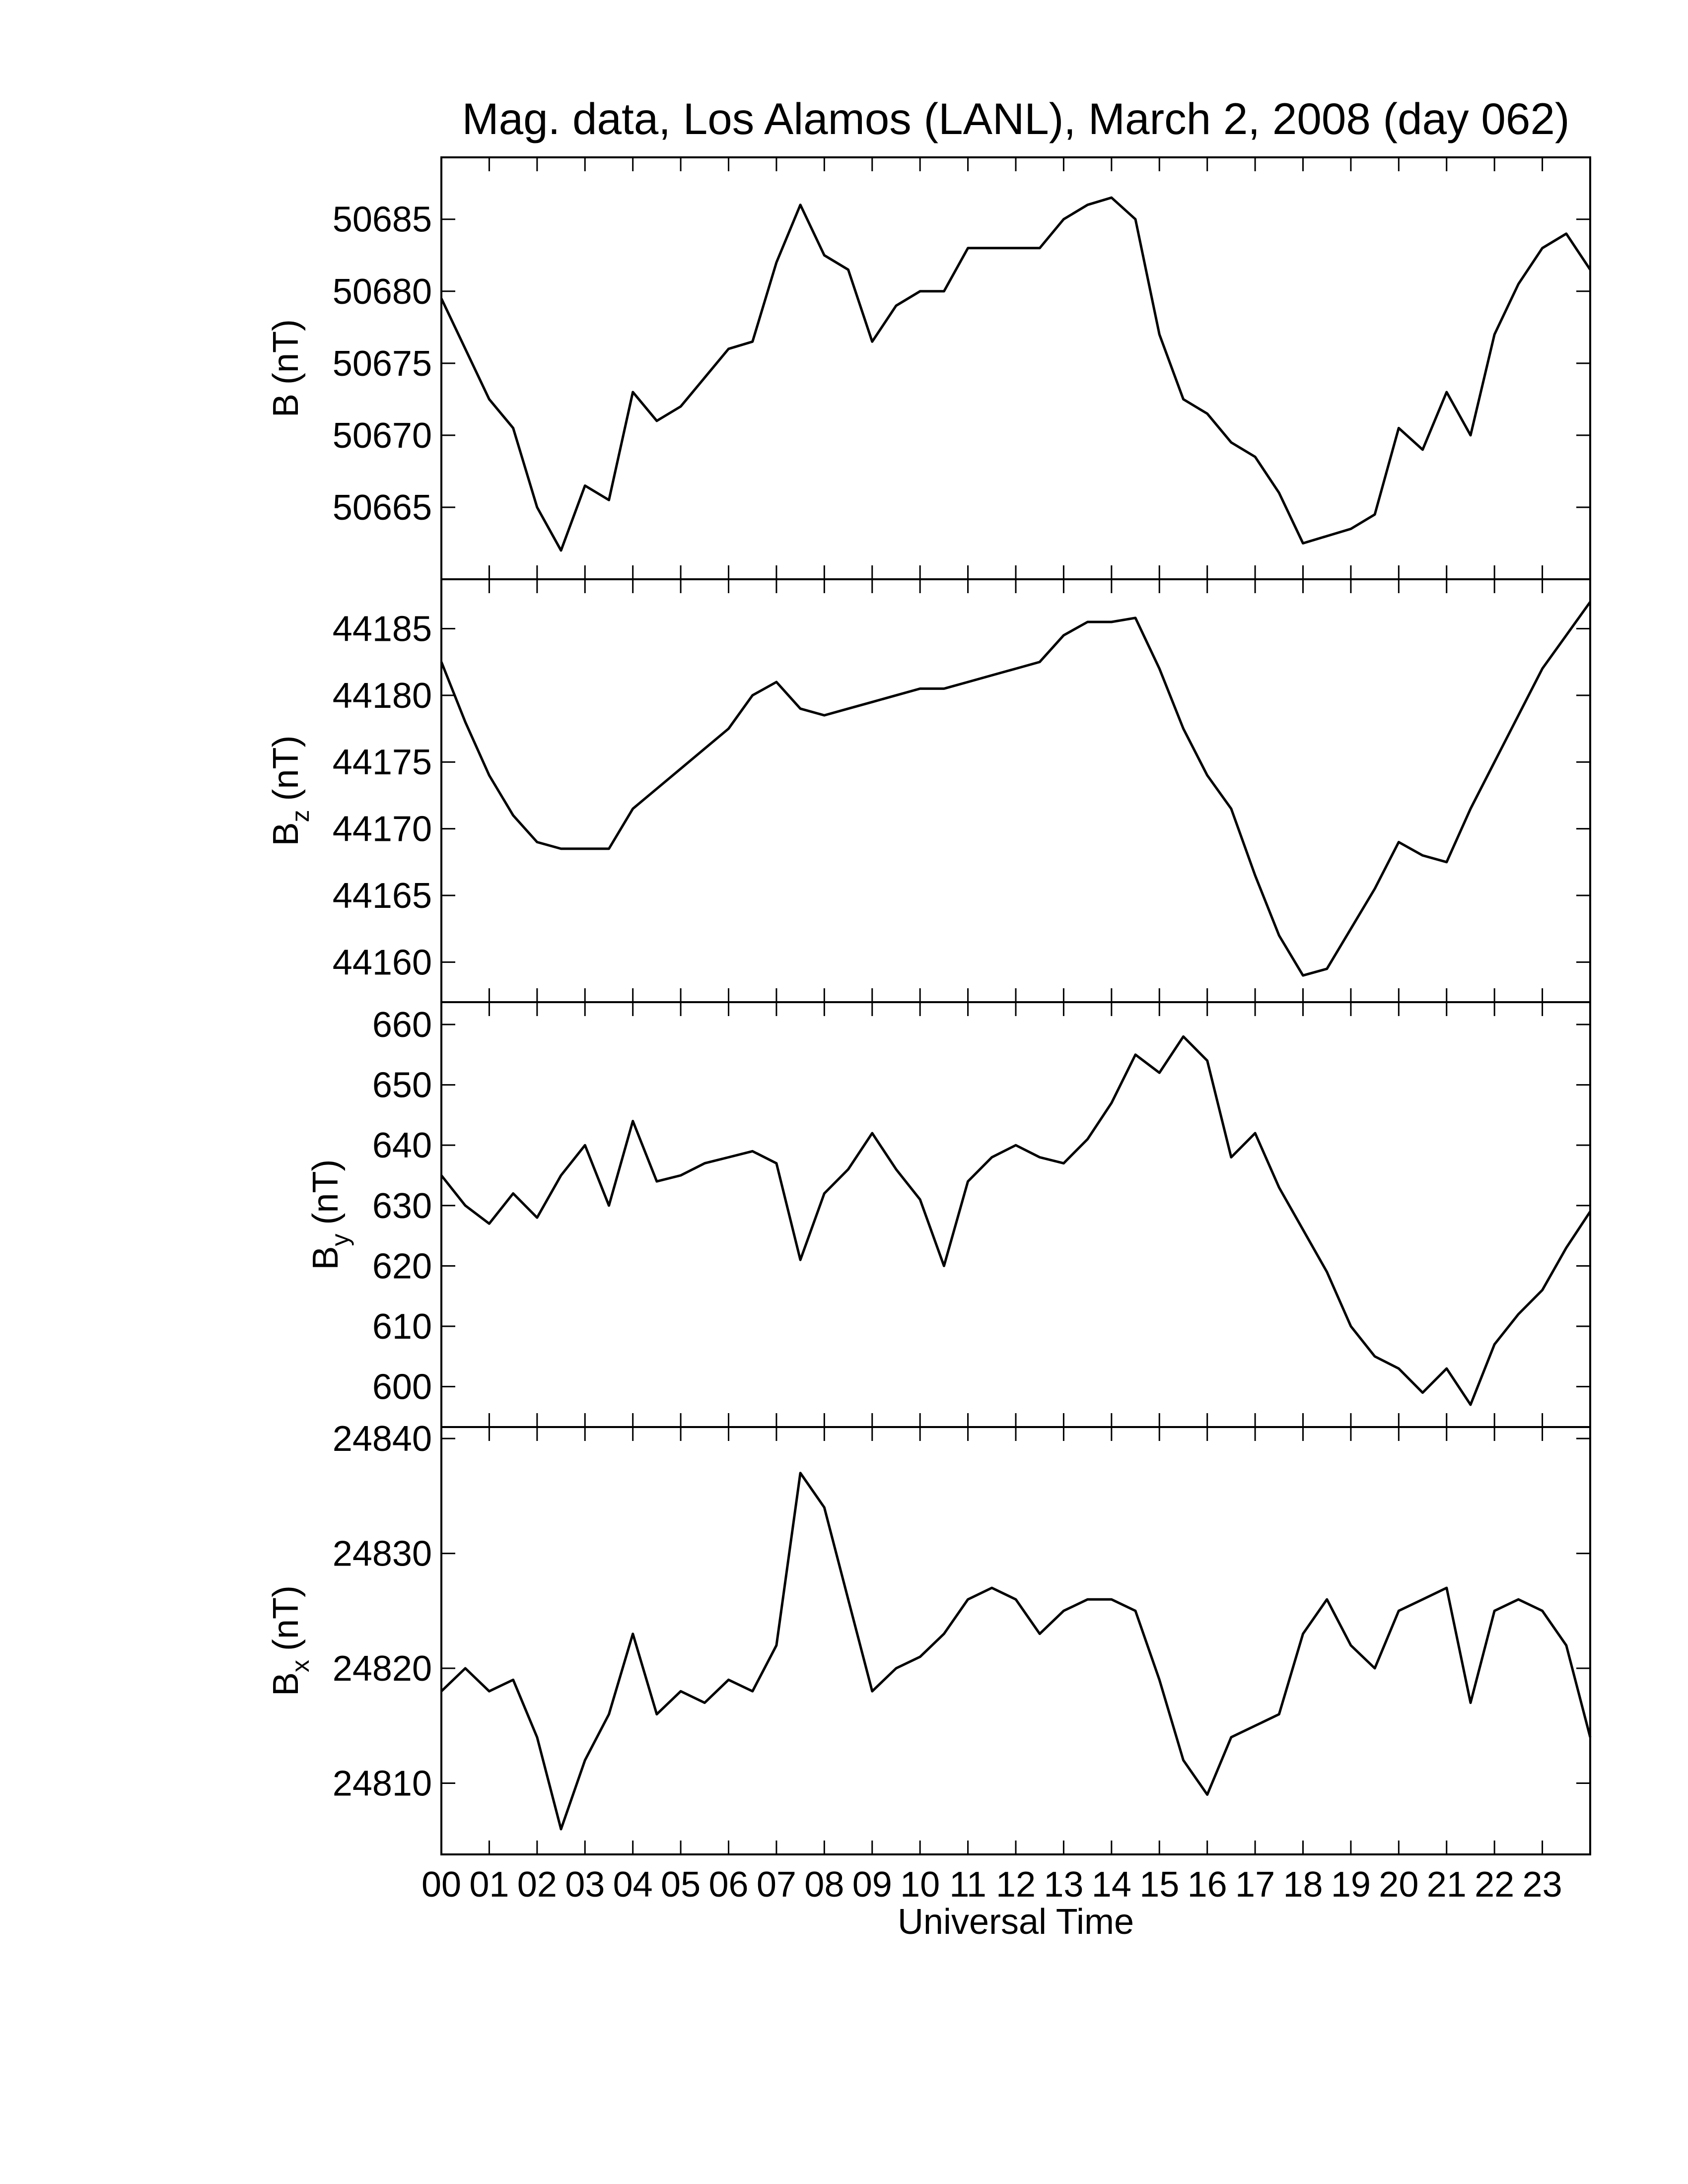  Describe the element at coordinates (382, 762) in the screenshot. I see `y-tick-label: 44175` at that location.